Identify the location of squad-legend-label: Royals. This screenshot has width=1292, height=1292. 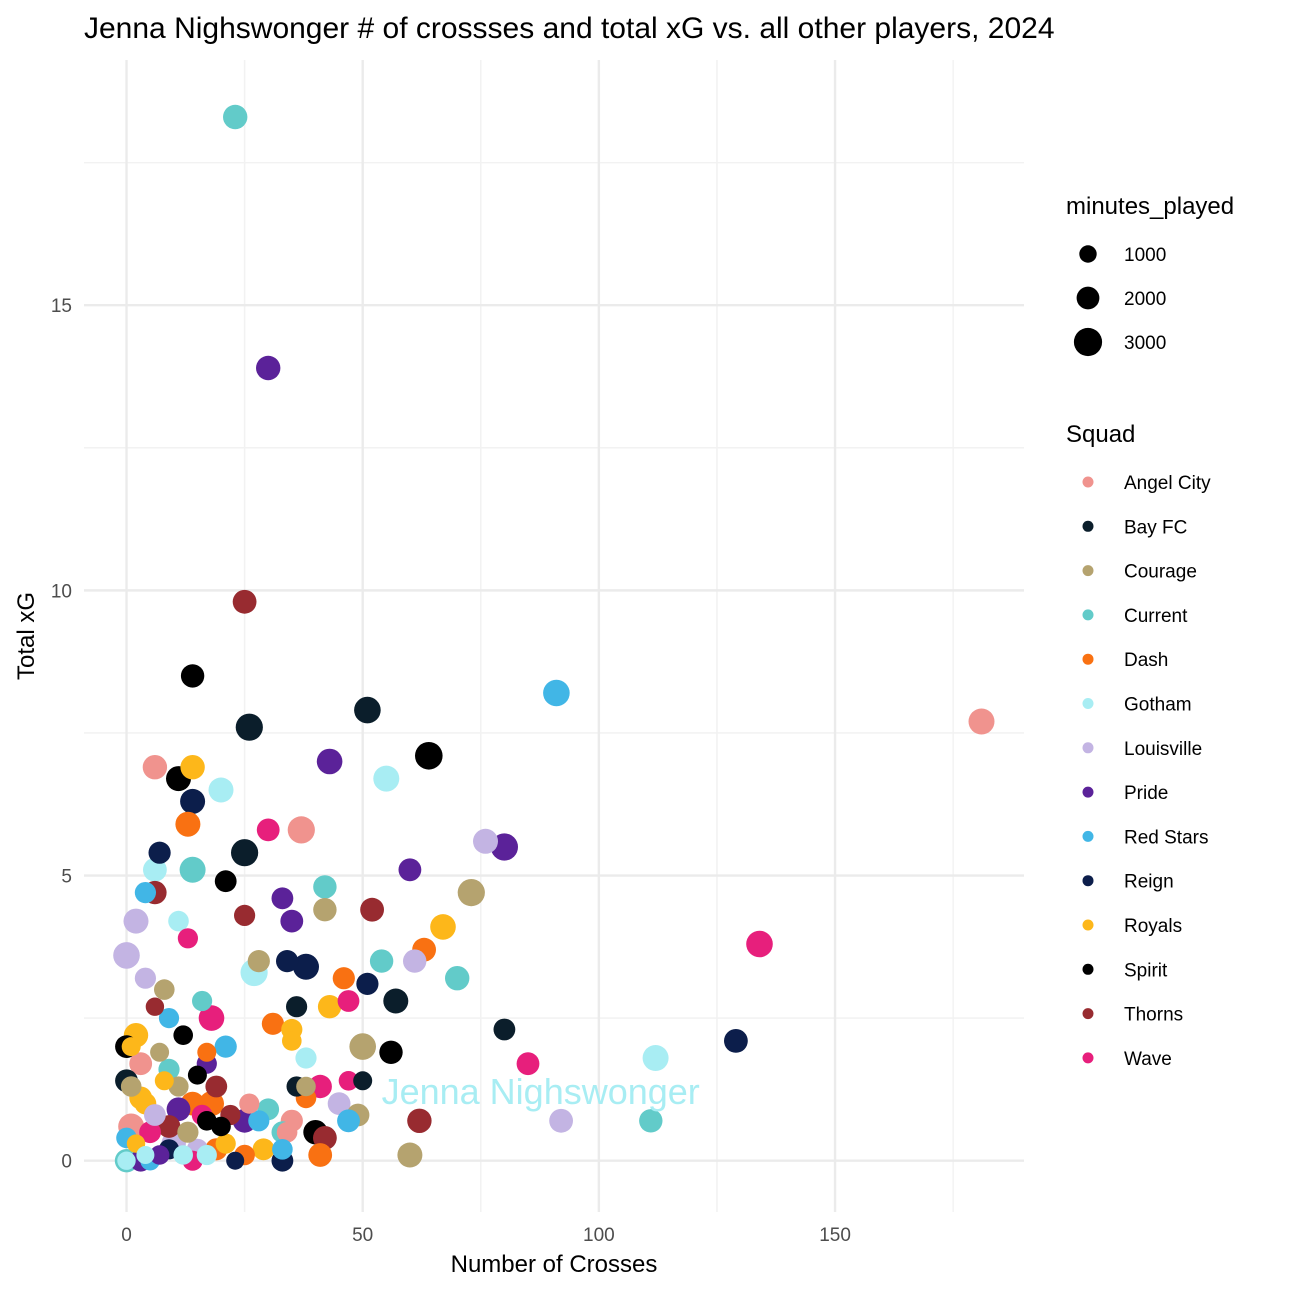
(1153, 926).